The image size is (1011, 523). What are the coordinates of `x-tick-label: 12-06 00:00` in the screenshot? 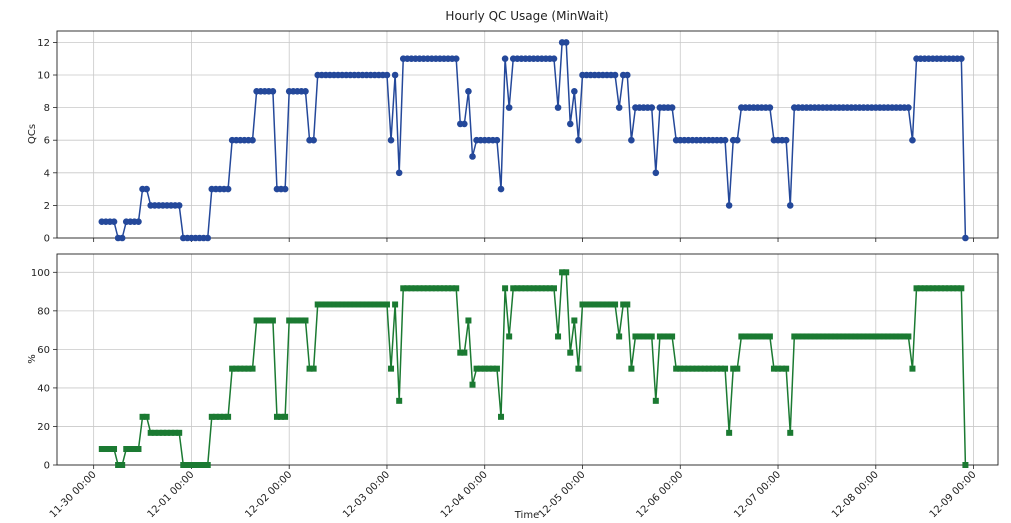 It's located at (659, 494).